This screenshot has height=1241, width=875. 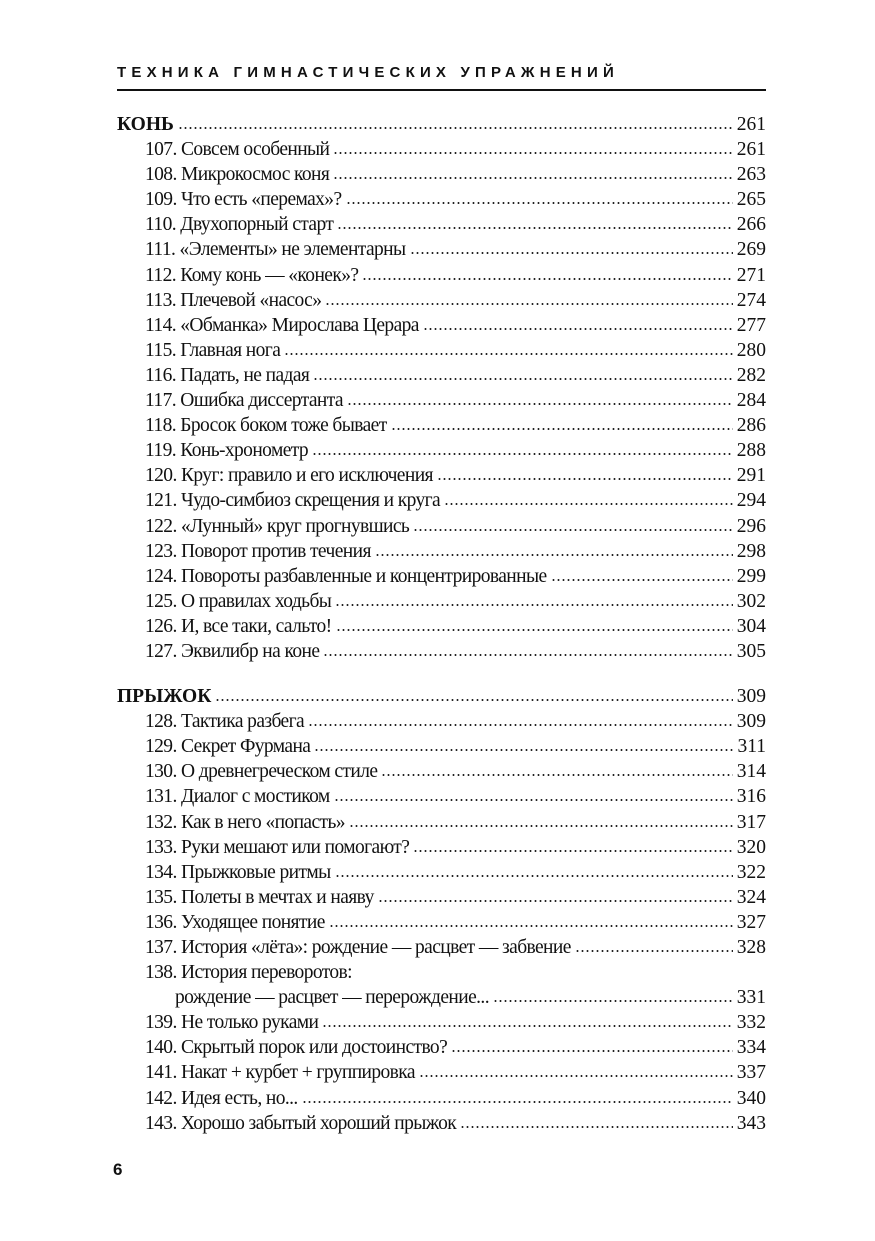 What do you see at coordinates (232, 1023) in the screenshot?
I see `entry-title: 139. Не только руками` at bounding box center [232, 1023].